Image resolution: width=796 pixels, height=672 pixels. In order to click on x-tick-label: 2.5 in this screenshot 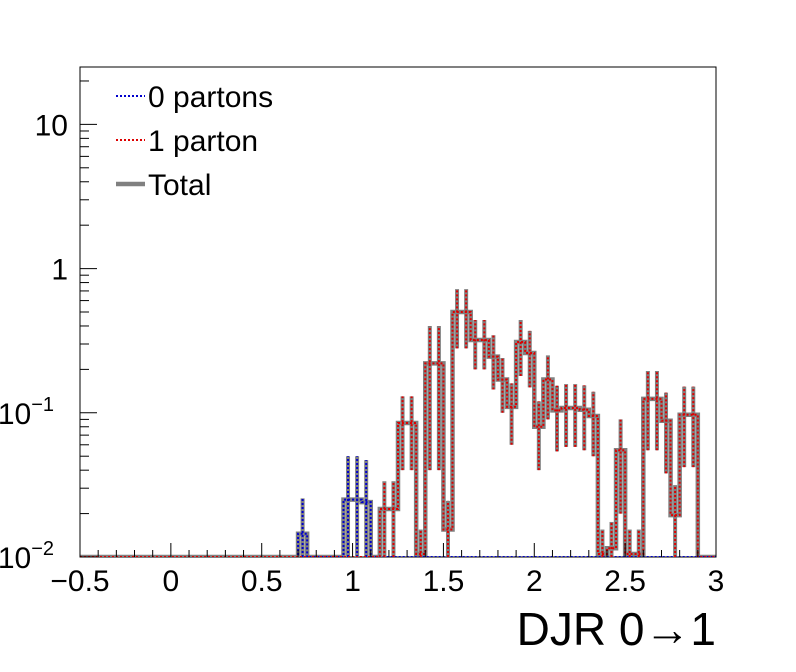, I will do `click(625, 581)`.